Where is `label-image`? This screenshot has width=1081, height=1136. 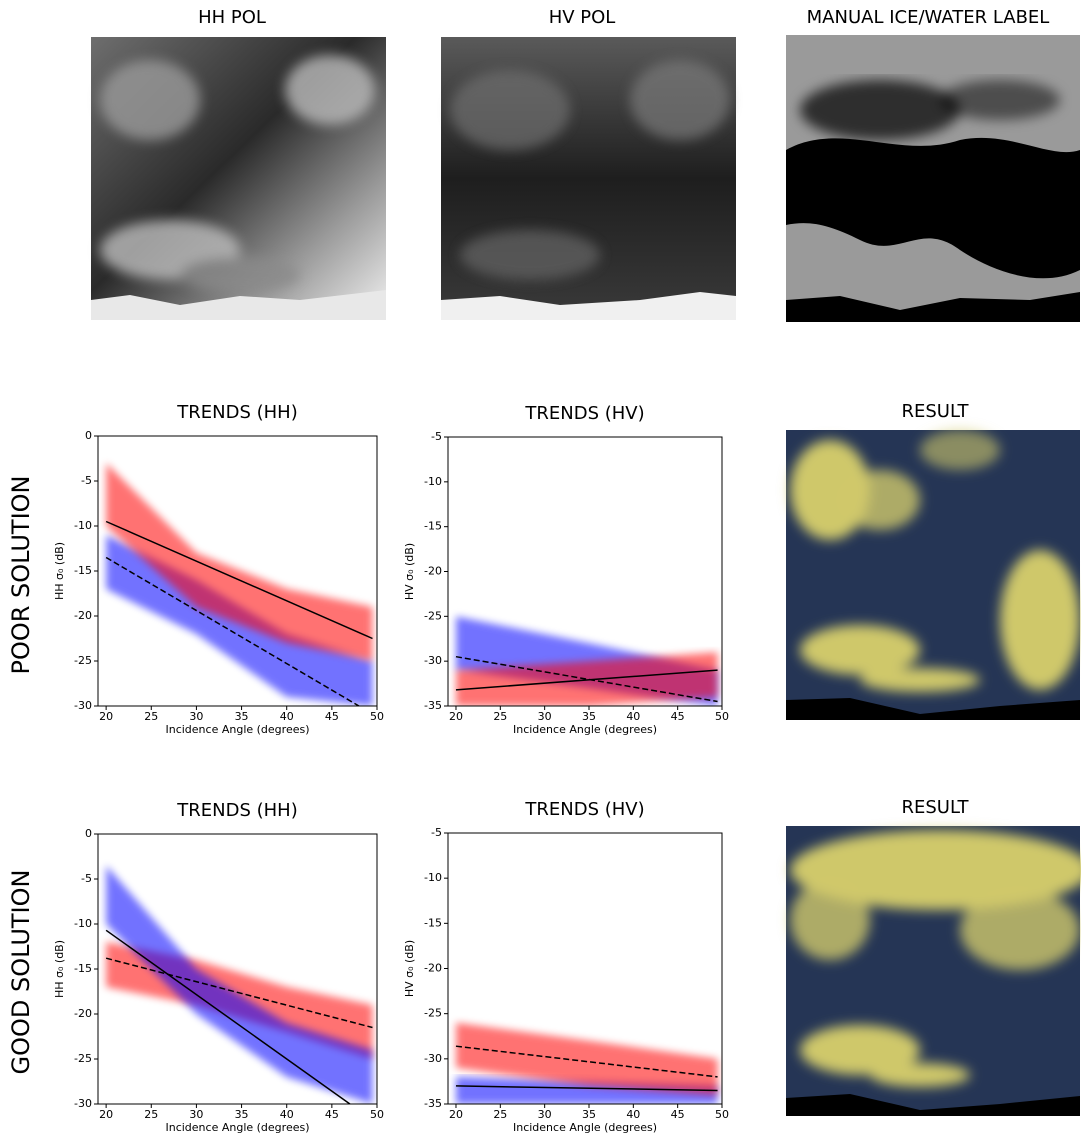 label-image is located at coordinates (933, 178).